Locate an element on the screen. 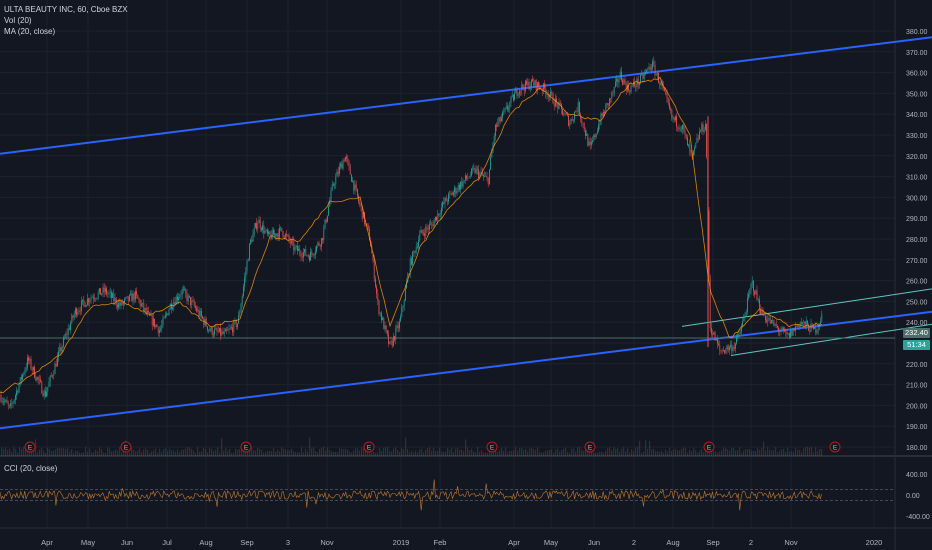 This screenshot has width=932, height=550. cci-legend: CCI (20, close) is located at coordinates (31, 468).